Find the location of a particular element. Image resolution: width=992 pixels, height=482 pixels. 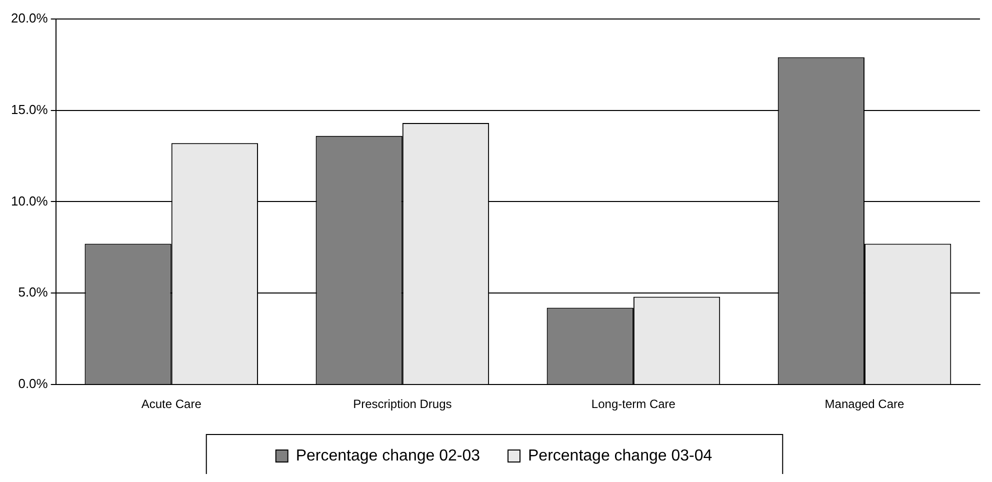

legend-label: Percentage change 02-03 is located at coordinates (388, 455).